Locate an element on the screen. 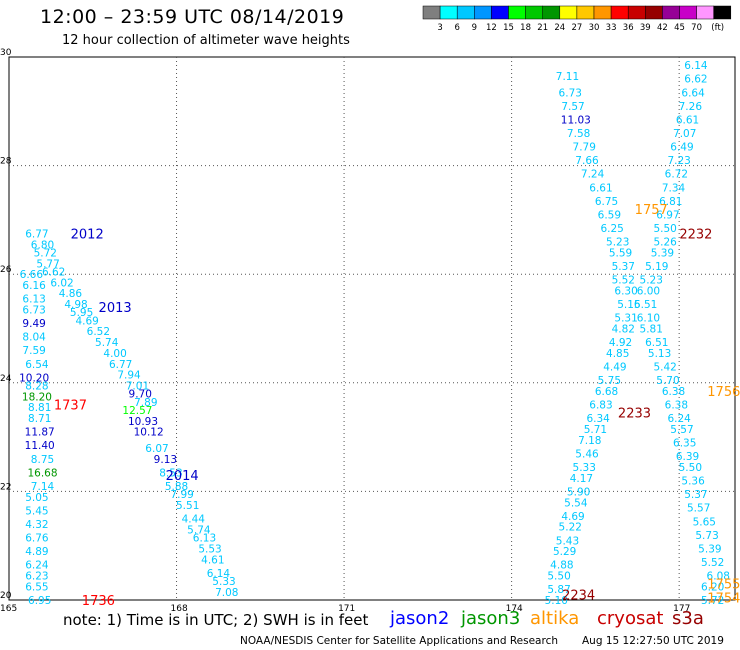 The image size is (740, 650). wave-height-value: 6.08 is located at coordinates (718, 577).